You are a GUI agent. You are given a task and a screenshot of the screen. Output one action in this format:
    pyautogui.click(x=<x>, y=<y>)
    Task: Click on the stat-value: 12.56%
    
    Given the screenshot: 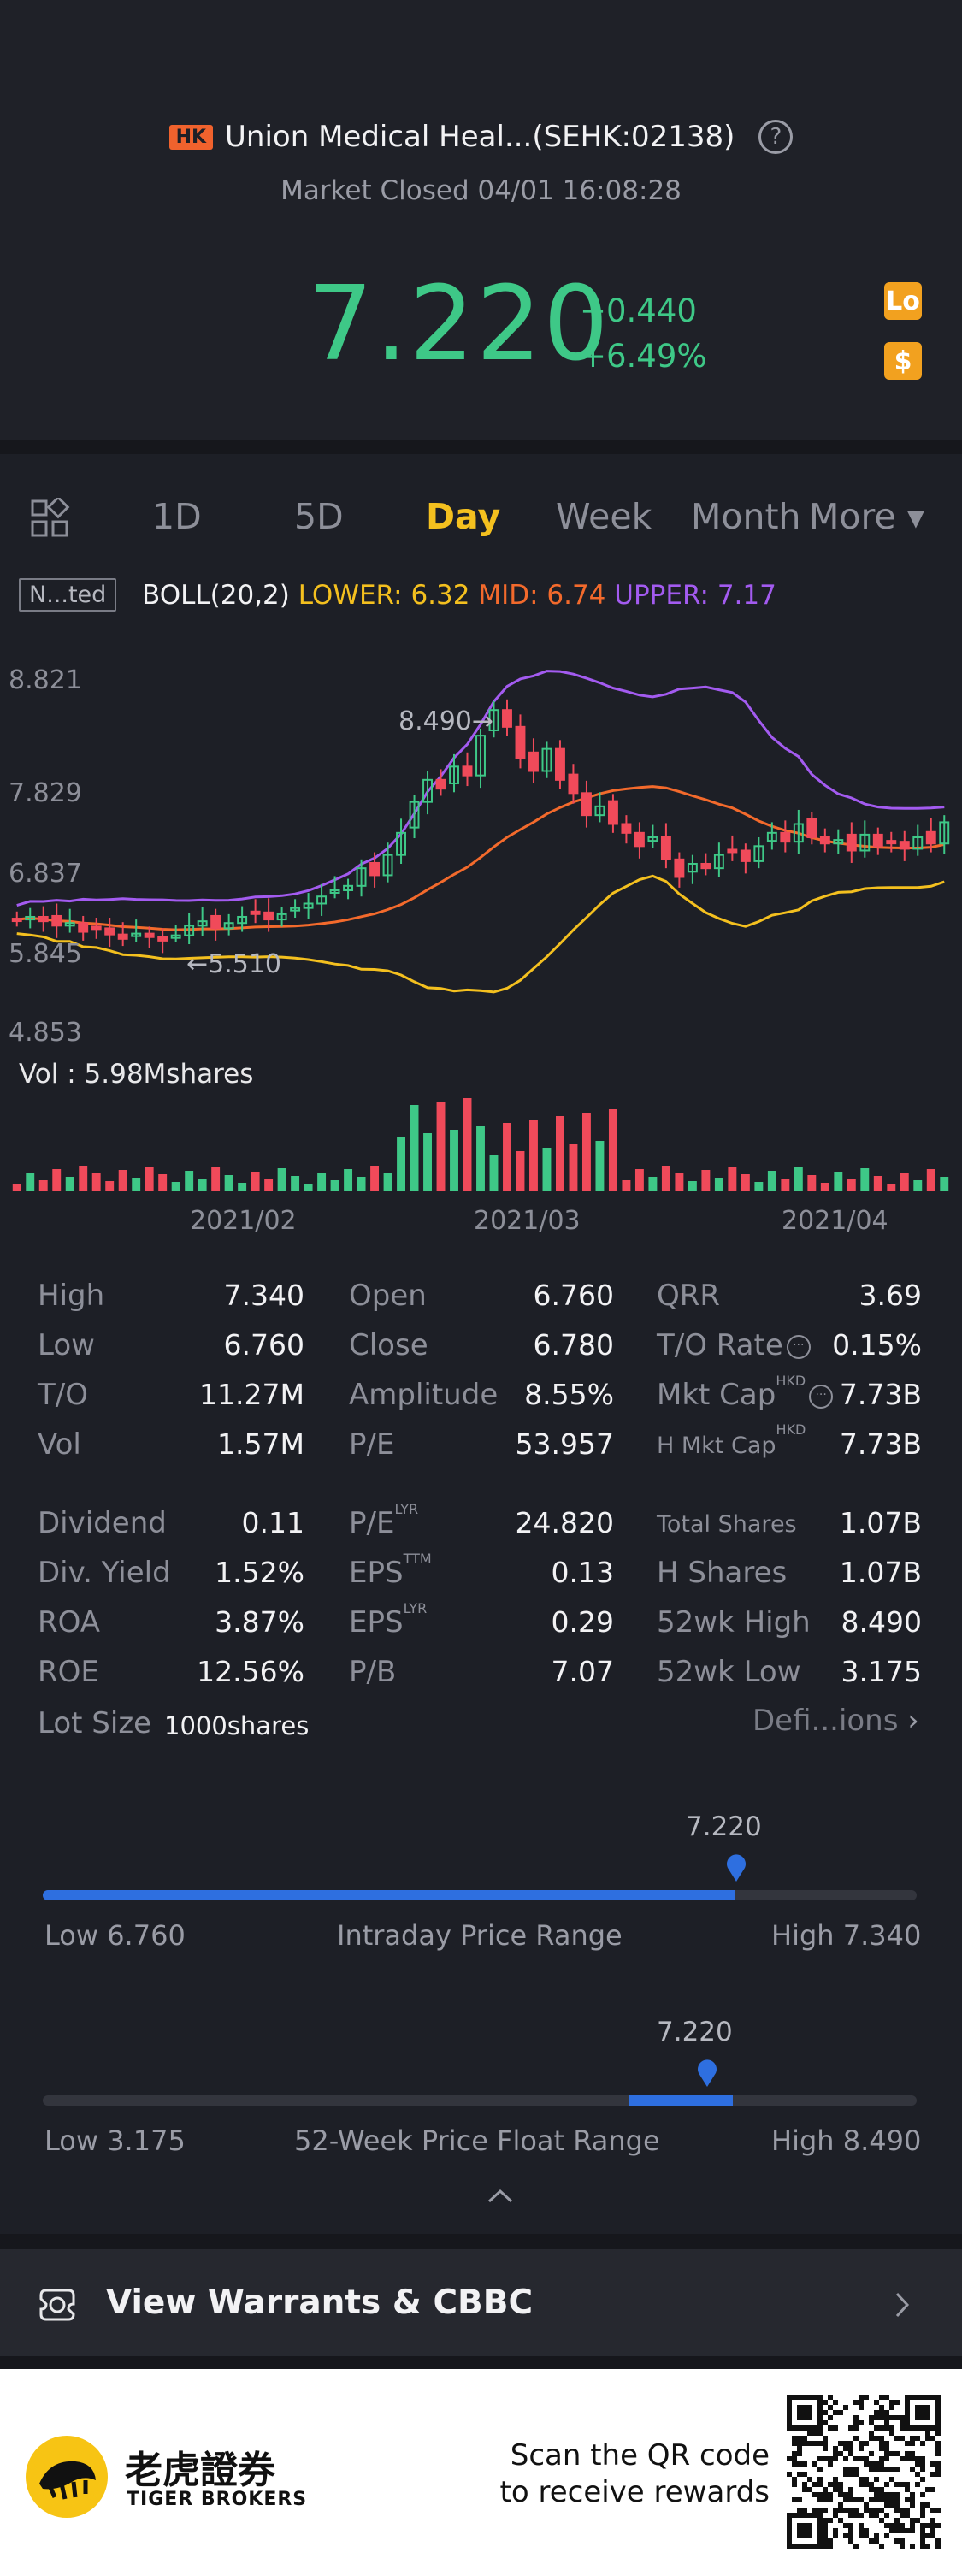 What is the action you would take?
    pyautogui.click(x=250, y=1671)
    